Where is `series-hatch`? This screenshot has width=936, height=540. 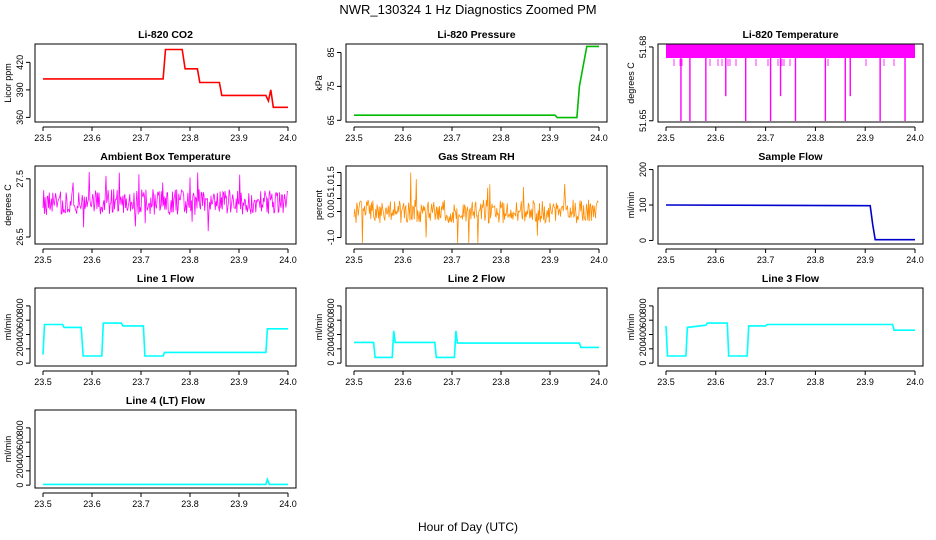
series-hatch is located at coordinates (784, 62).